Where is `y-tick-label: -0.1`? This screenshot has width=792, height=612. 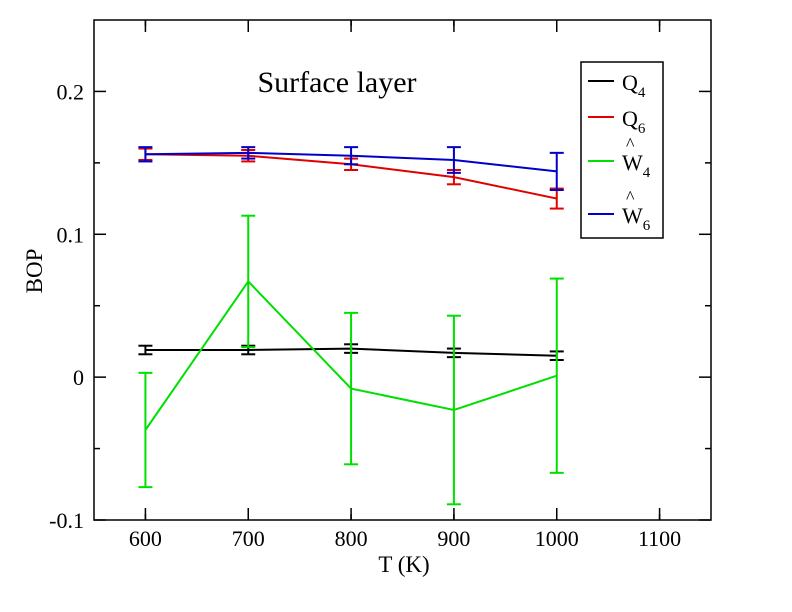 y-tick-label: -0.1 is located at coordinates (66, 520).